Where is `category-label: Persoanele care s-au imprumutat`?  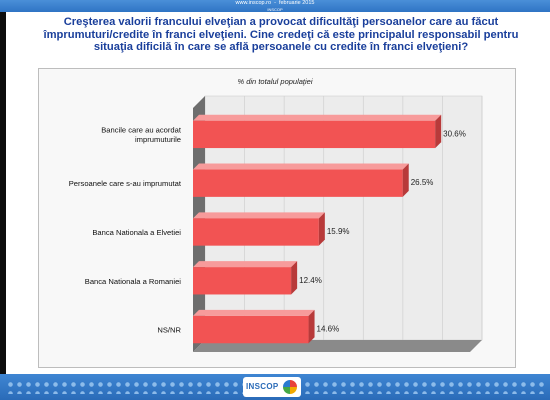
category-label: Persoanele care s-au imprumutat is located at coordinates (125, 183).